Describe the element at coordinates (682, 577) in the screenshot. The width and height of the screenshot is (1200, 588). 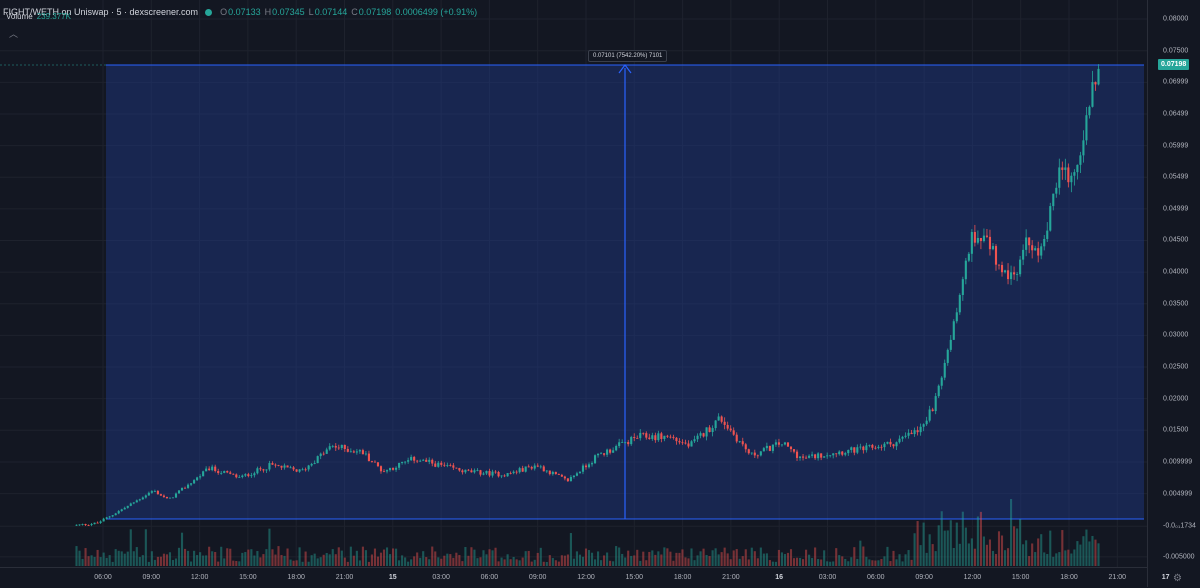
I see `x-tick-label: 18:00` at that location.